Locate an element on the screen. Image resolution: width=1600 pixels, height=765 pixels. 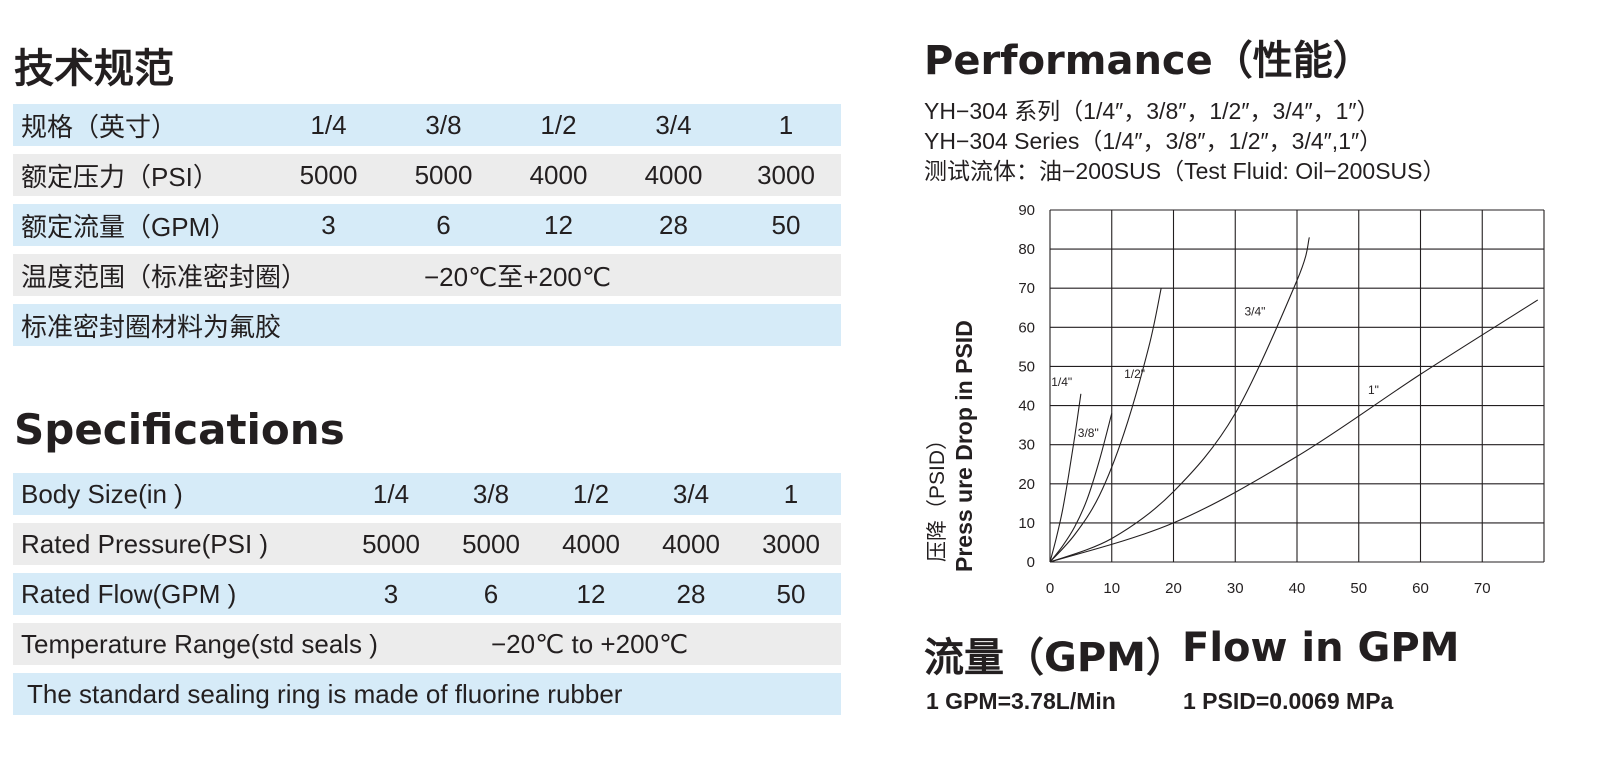
row-label: Rated Flow(GPM ) is located at coordinates (177, 594).